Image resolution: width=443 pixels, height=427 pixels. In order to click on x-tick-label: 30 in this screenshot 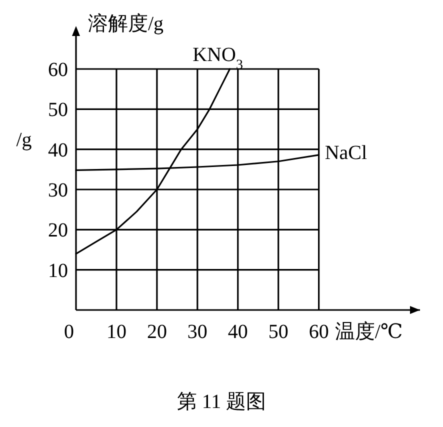, I will do `click(197, 332)`.